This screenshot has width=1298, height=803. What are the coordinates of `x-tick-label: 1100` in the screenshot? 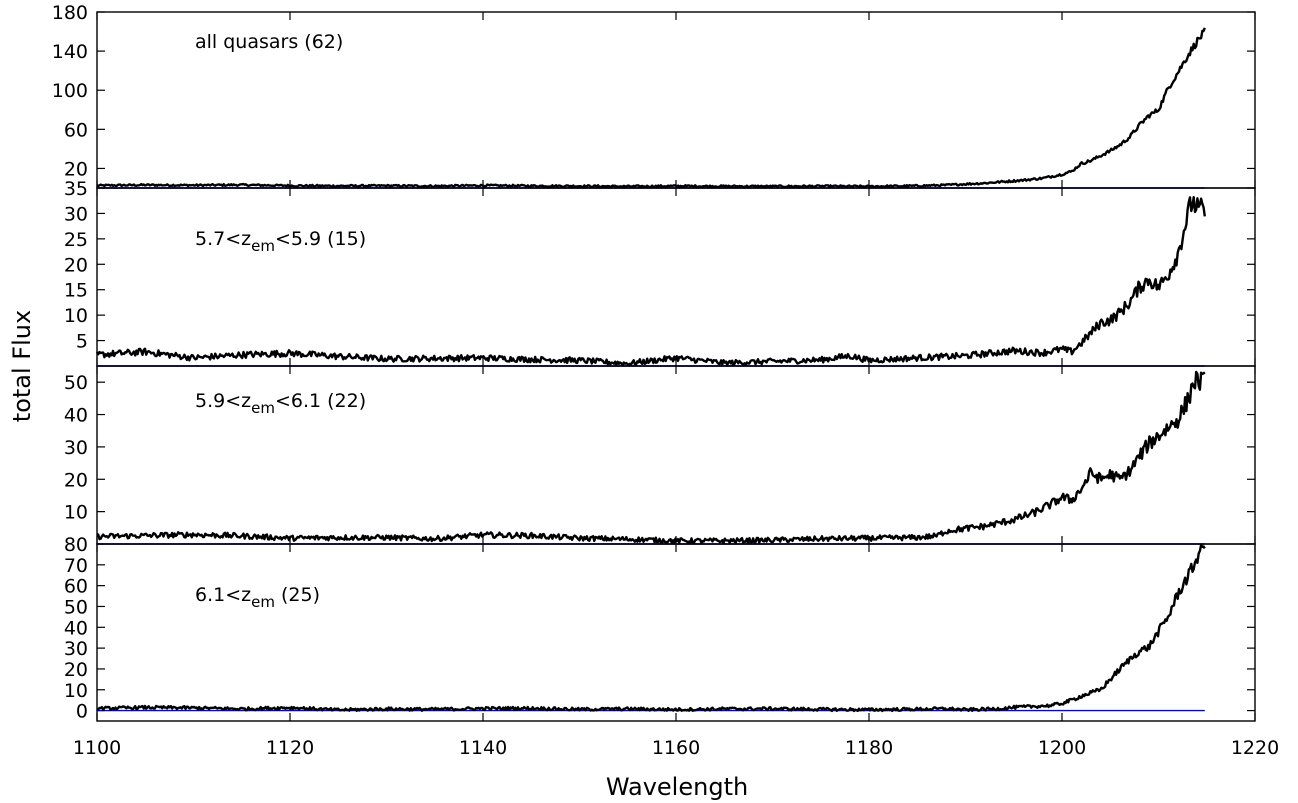 It's located at (97, 748).